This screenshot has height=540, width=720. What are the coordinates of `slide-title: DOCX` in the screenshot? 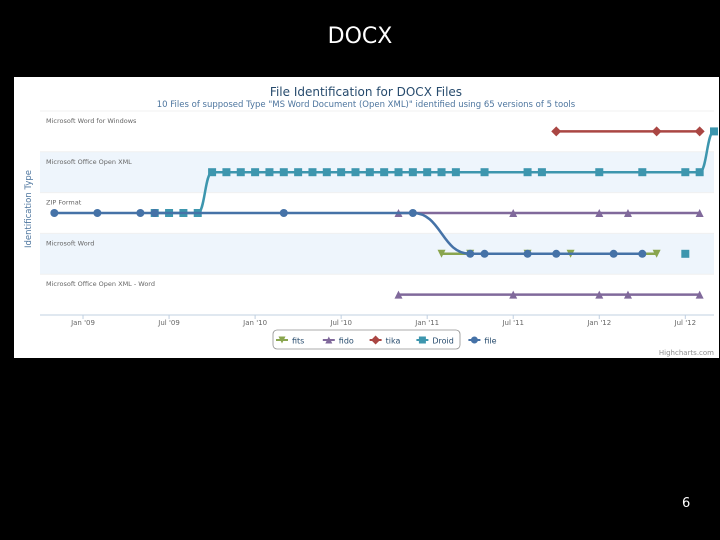 It's located at (360, 36).